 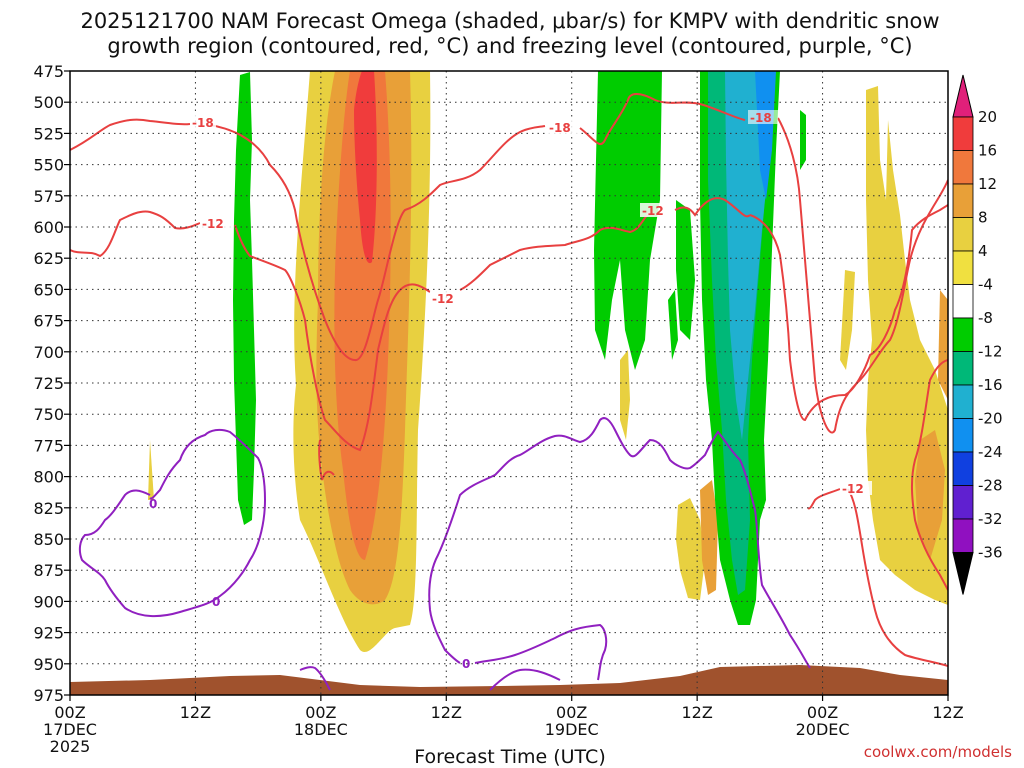 I want to click on x-date-label: 17DEC, so click(x=70, y=729).